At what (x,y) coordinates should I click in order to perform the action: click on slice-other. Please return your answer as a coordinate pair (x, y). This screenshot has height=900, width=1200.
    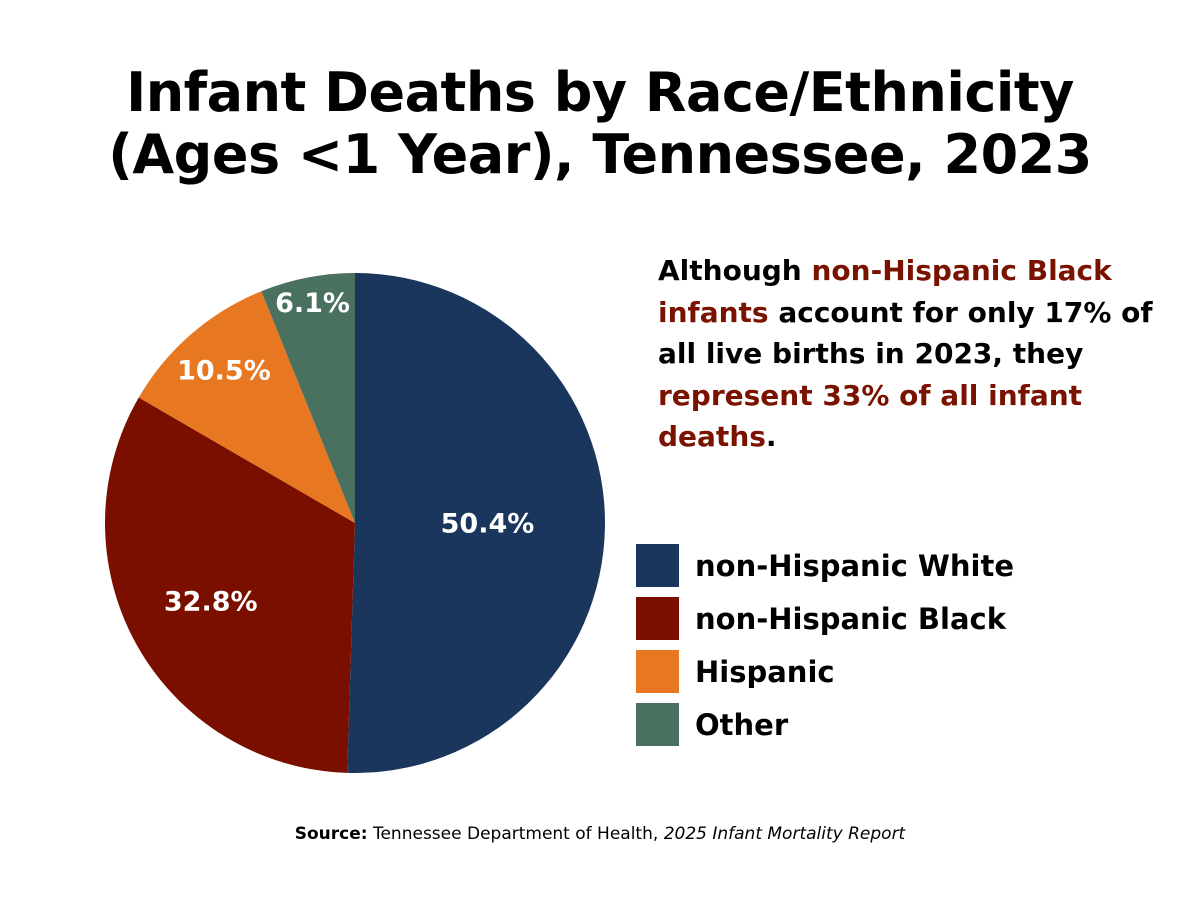
    Looking at the image, I should click on (308, 398).